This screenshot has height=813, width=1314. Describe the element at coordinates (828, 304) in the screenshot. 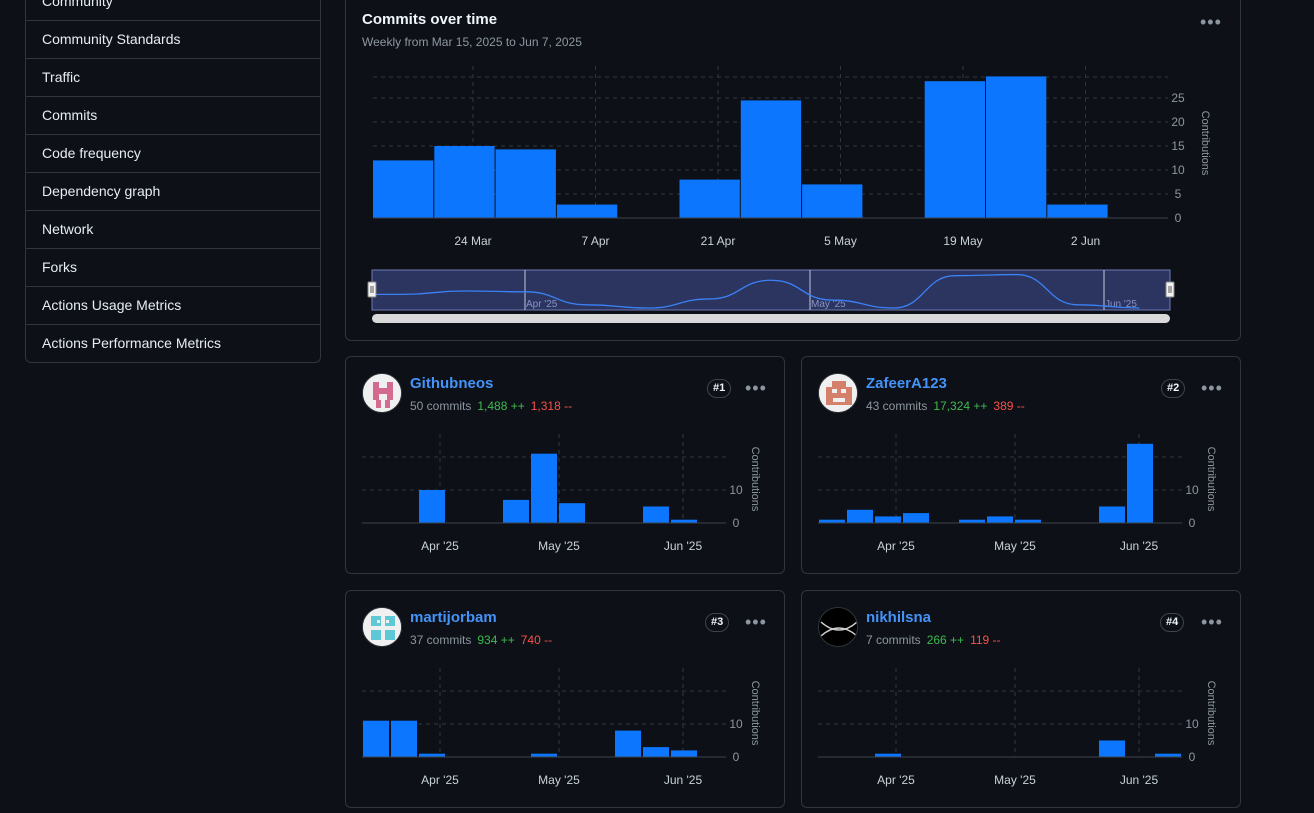

I see `navigator-label: May '25` at that location.